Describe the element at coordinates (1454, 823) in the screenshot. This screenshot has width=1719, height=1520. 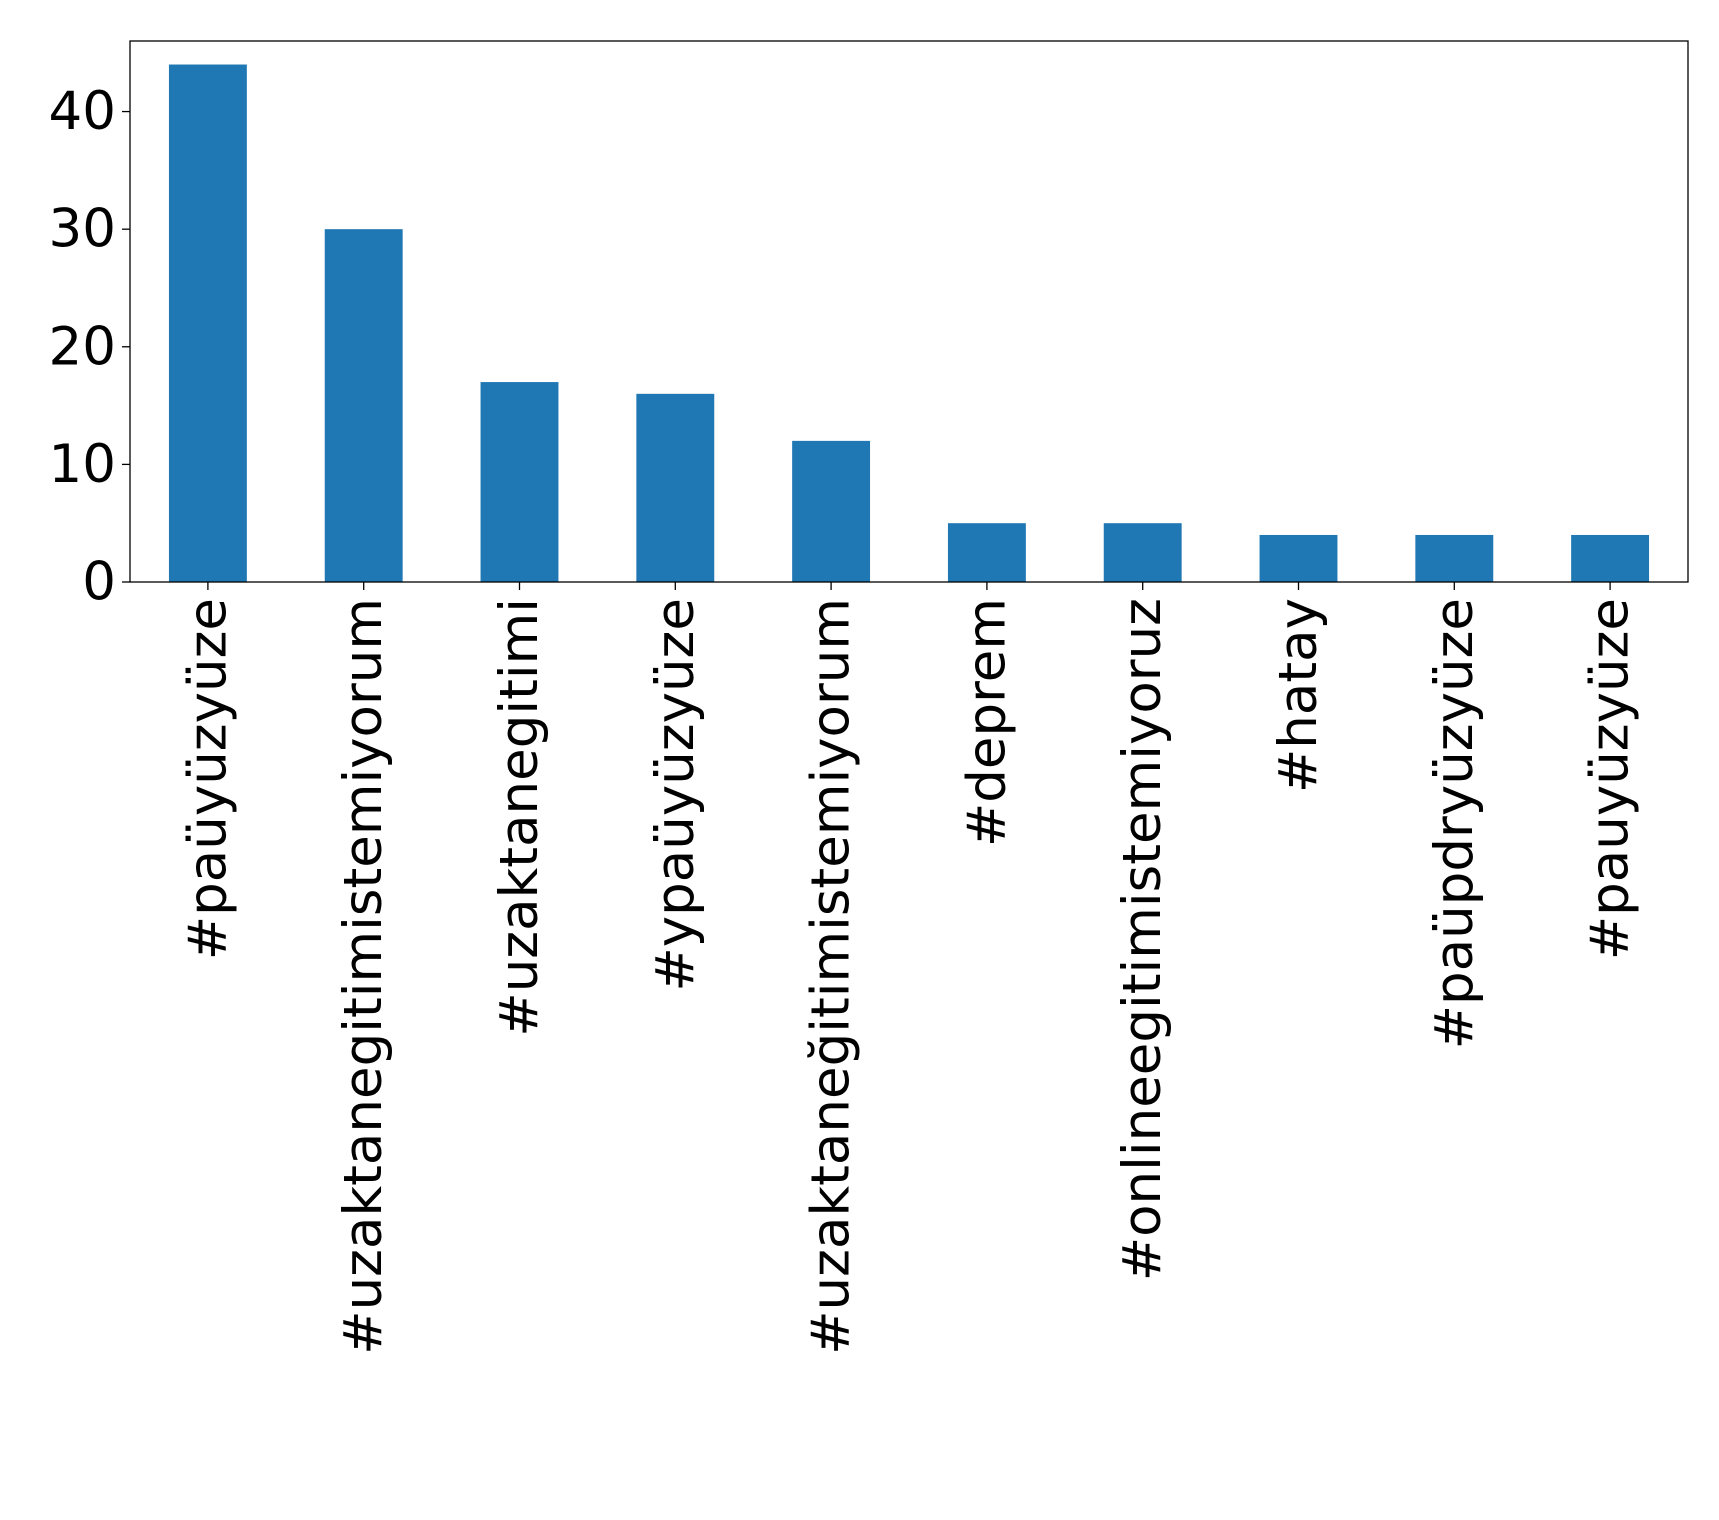
I see `x-tick-label: #paüpdryüzyüze` at that location.